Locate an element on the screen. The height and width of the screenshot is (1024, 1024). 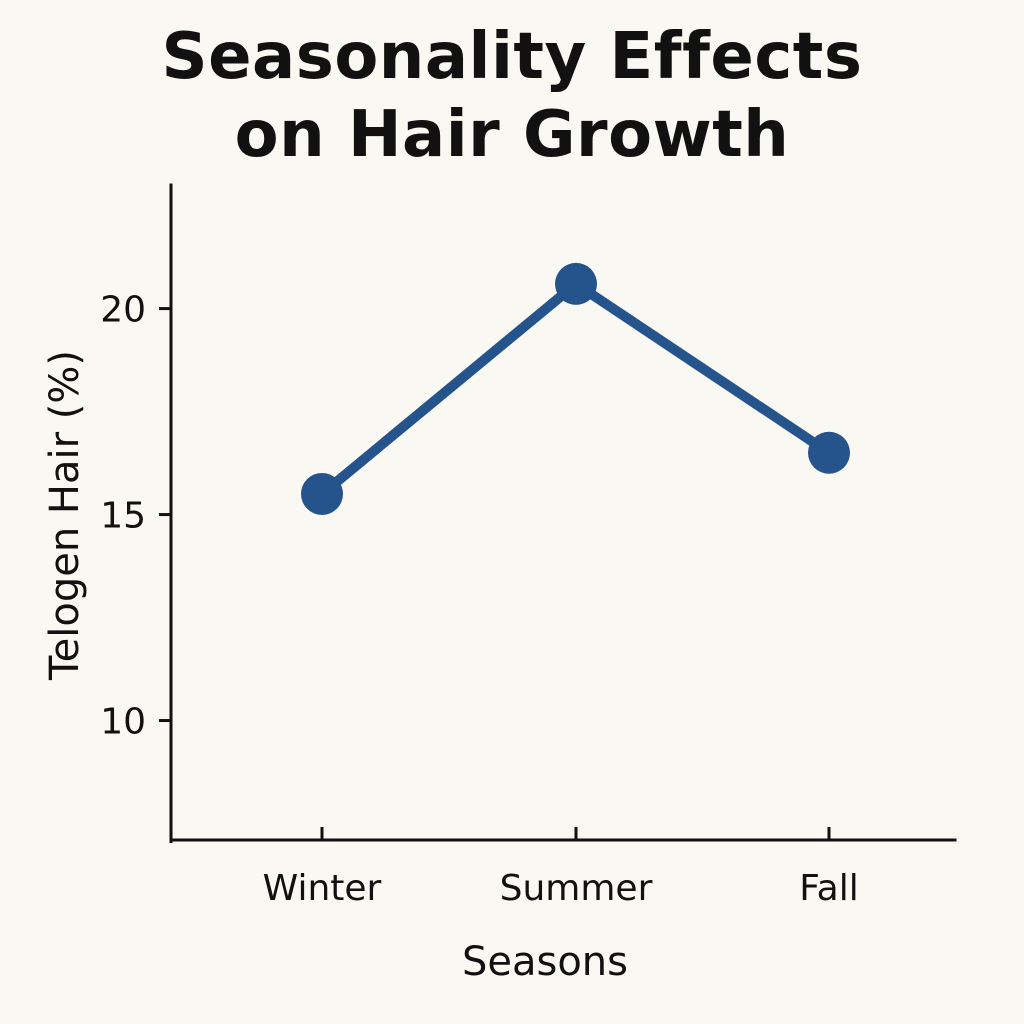
chart-title-line-1: Seasonality Effects is located at coordinates (512, 57).